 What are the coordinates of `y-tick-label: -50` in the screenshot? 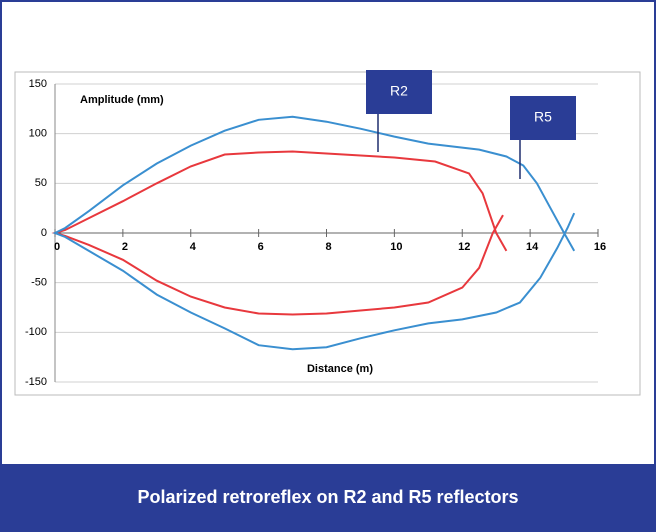 It's located at (39, 283).